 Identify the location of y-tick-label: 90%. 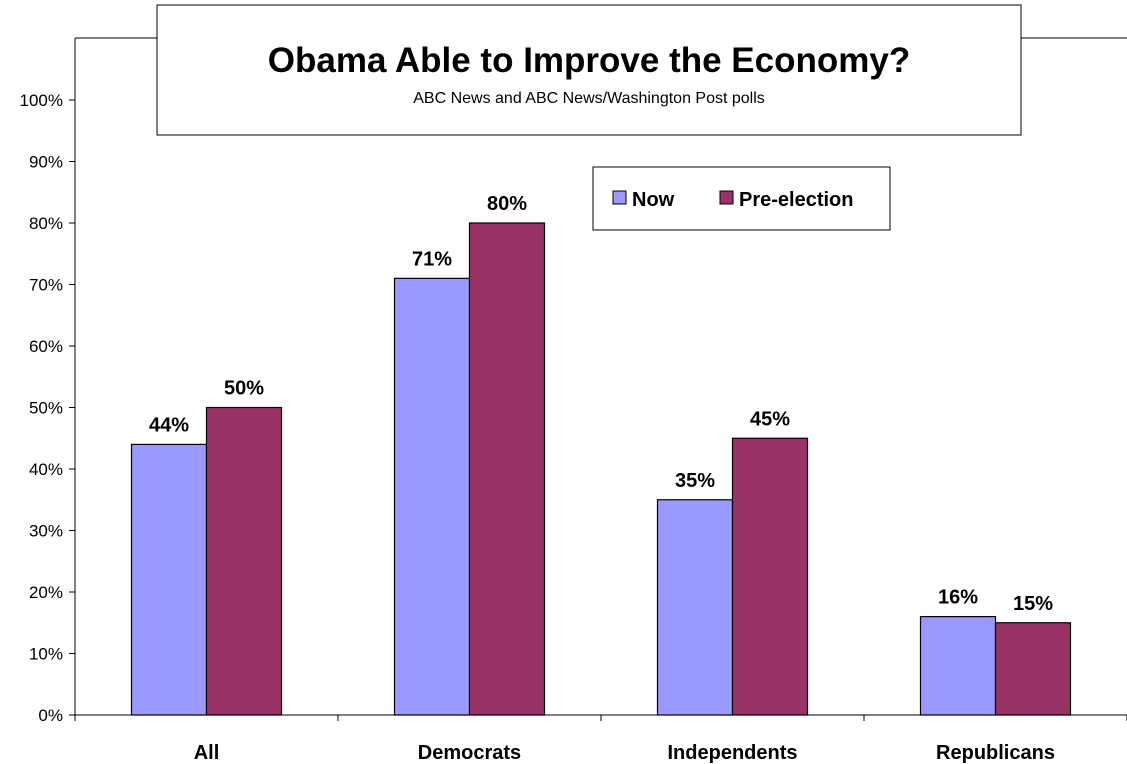
(46, 162).